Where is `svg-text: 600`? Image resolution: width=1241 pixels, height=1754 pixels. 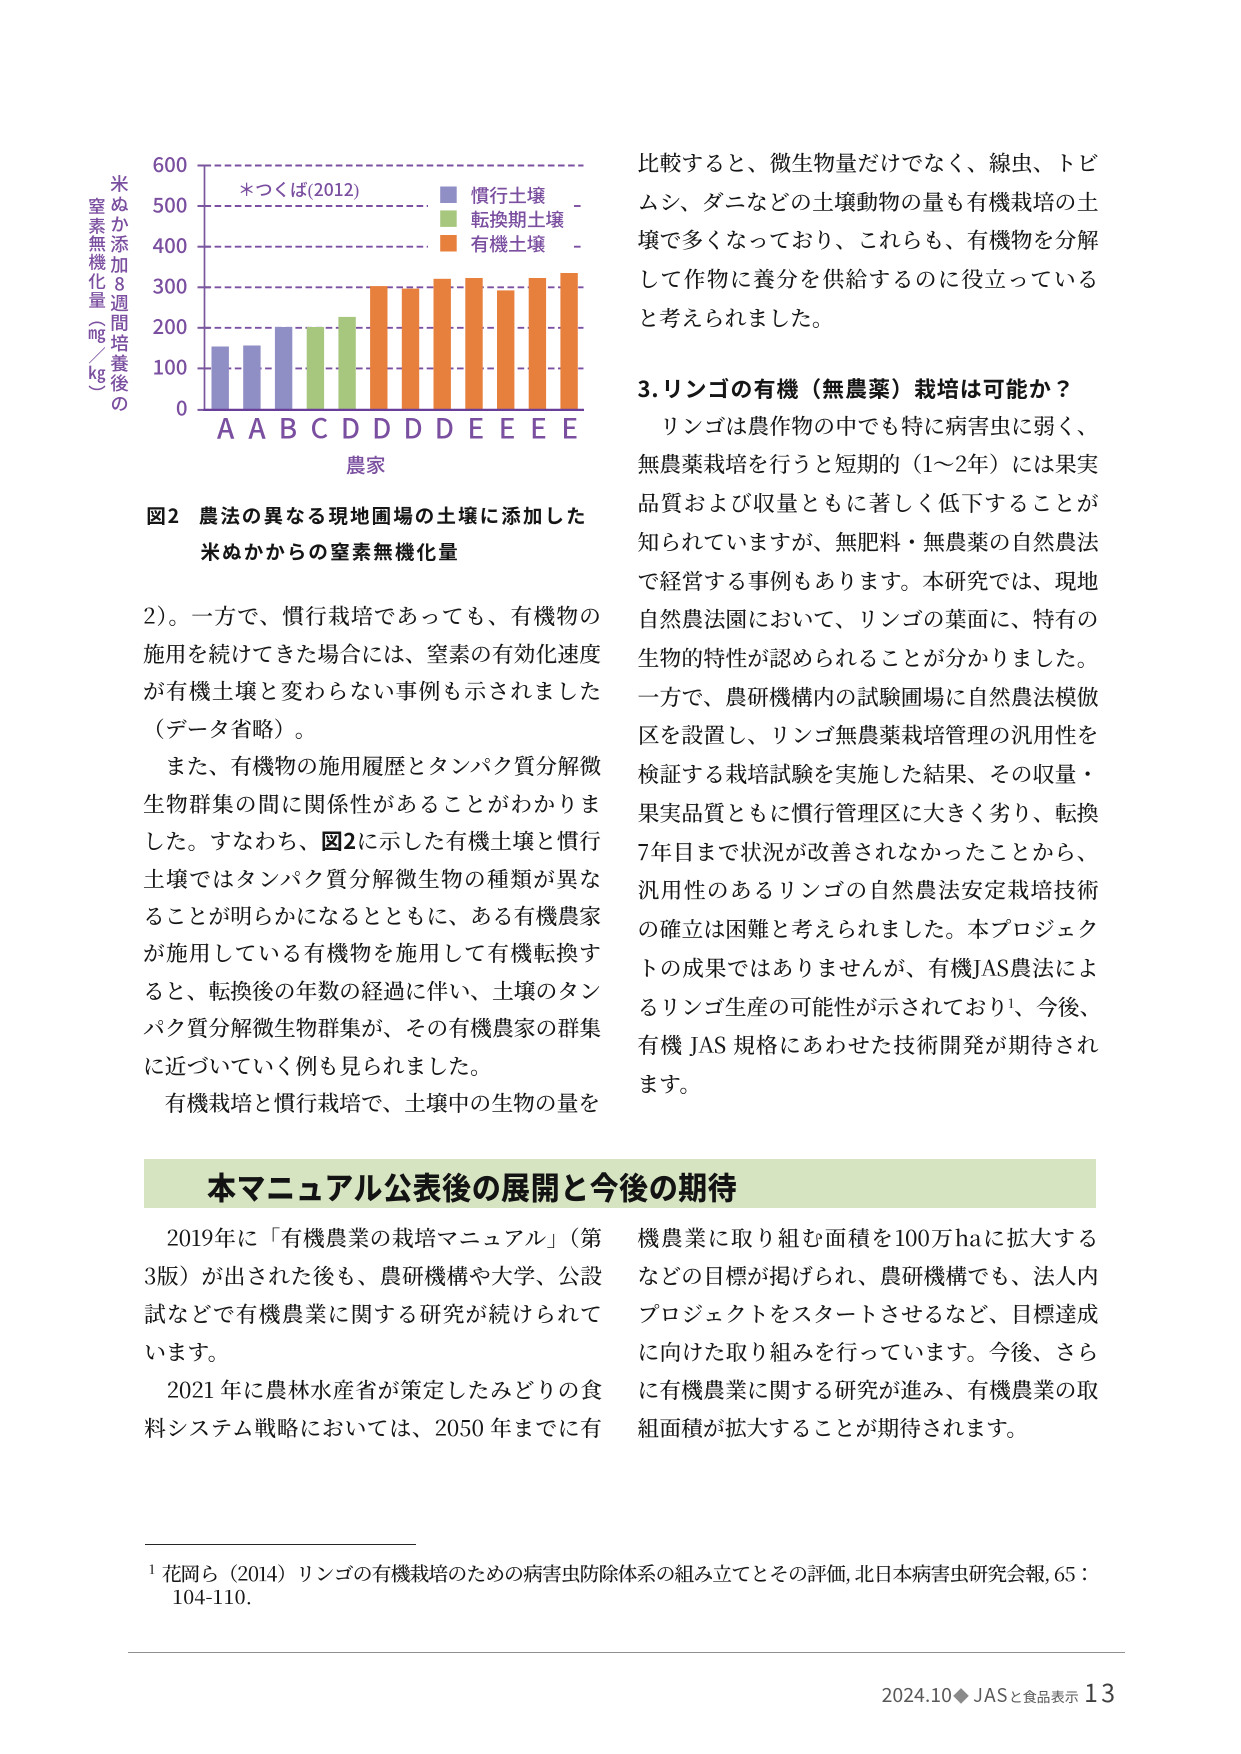
svg-text: 600 is located at coordinates (169, 163).